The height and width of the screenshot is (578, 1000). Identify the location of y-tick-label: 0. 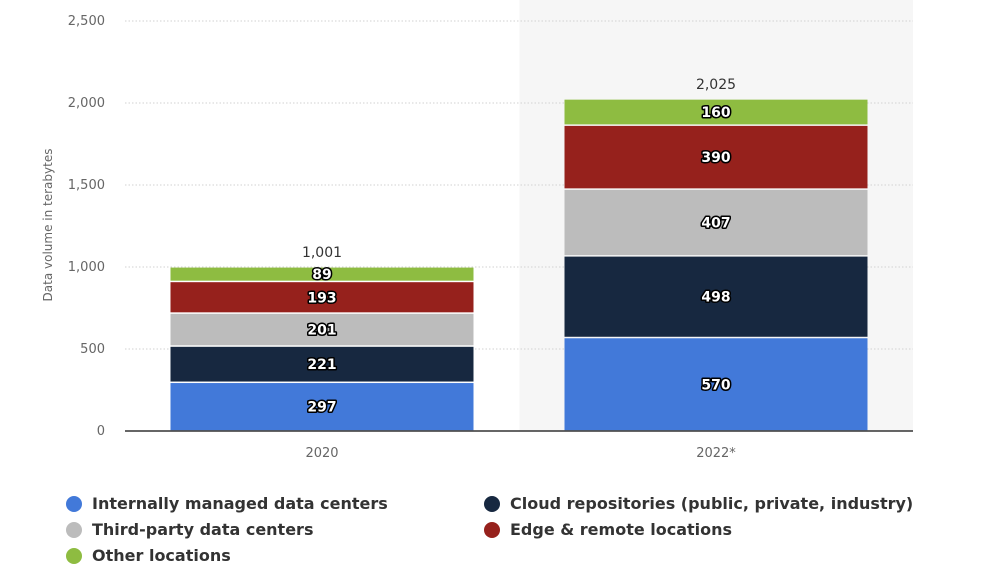
(101, 431).